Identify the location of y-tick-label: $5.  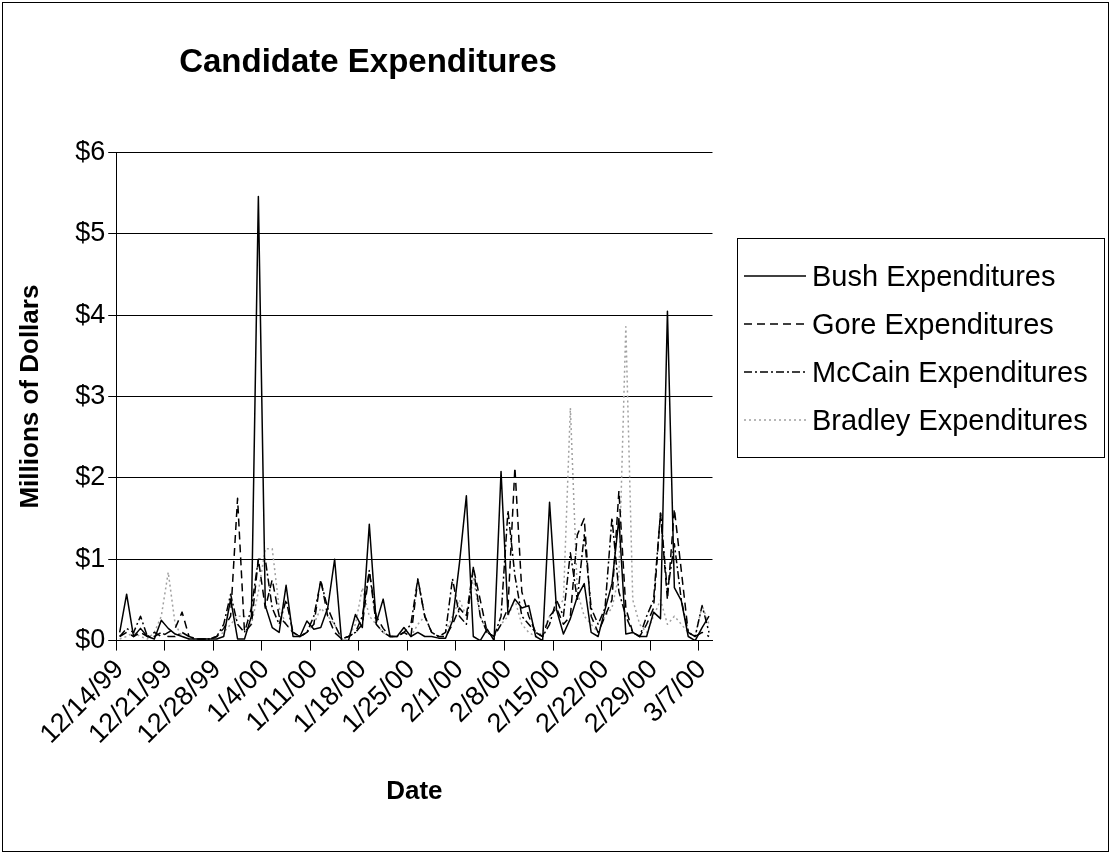
(90, 232).